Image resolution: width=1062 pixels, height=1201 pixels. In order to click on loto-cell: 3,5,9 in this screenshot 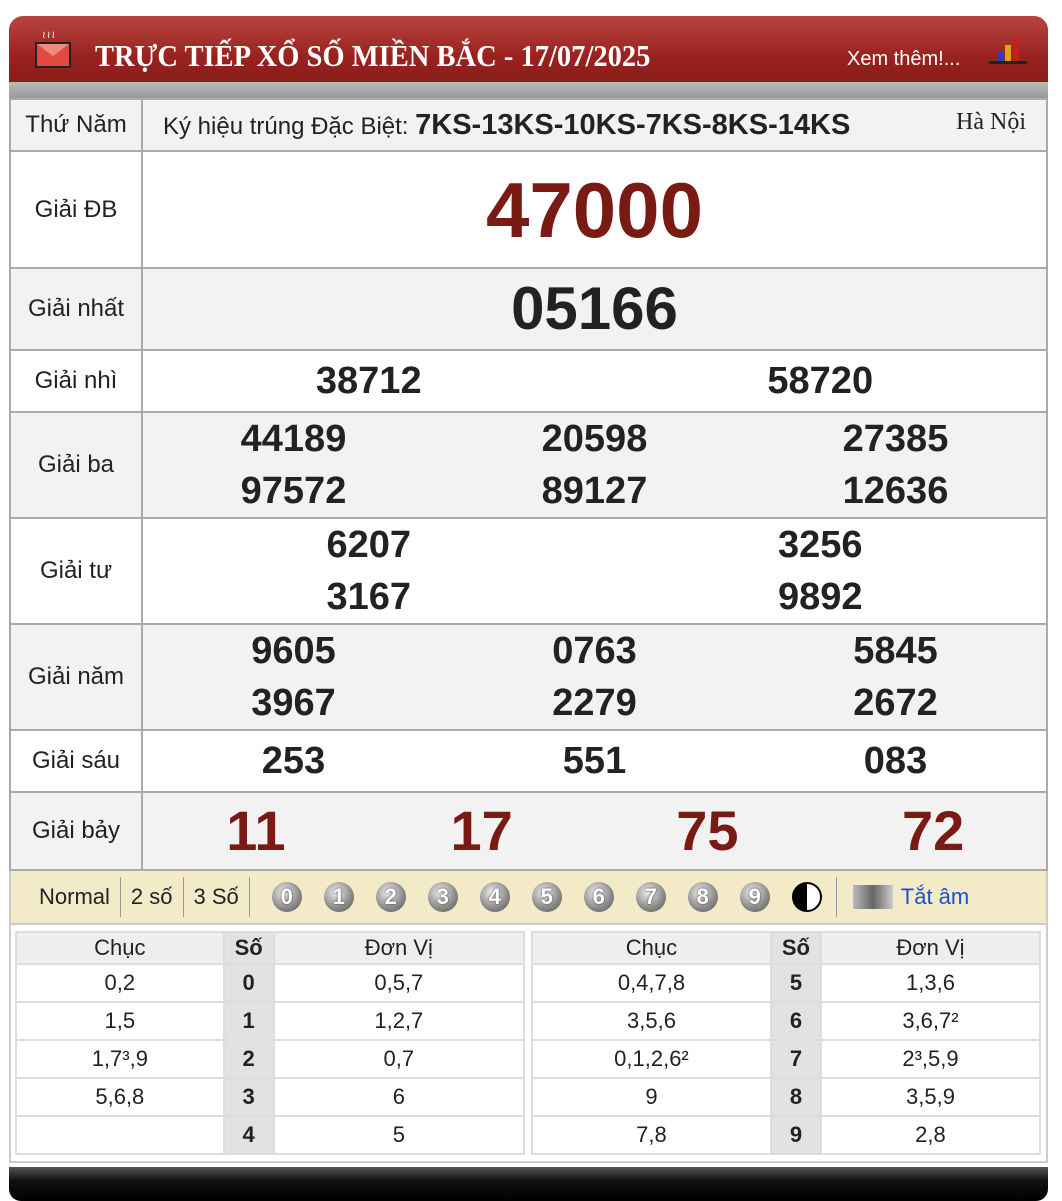, I will do `click(930, 1097)`.